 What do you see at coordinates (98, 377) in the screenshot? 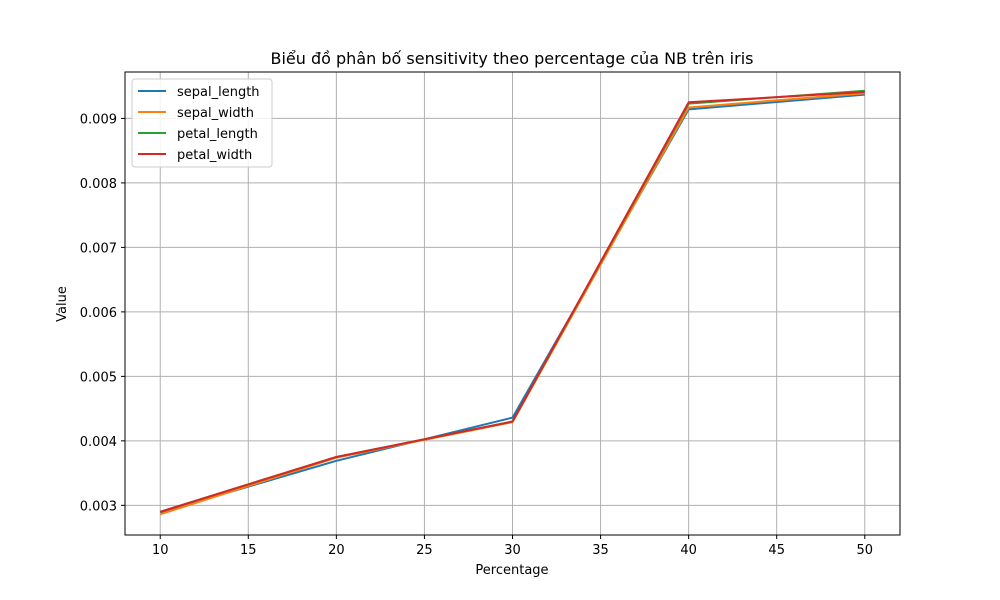
I see `y-tick-label: 0.005` at bounding box center [98, 377].